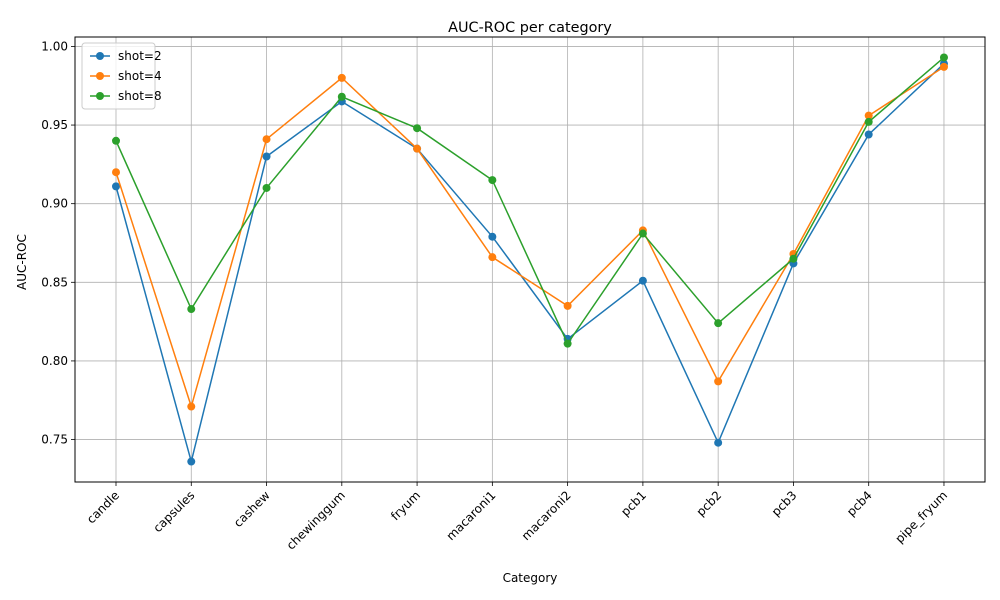 The height and width of the screenshot is (600, 1000). Describe the element at coordinates (140, 56) in the screenshot. I see `legend-label: shot=2` at that location.